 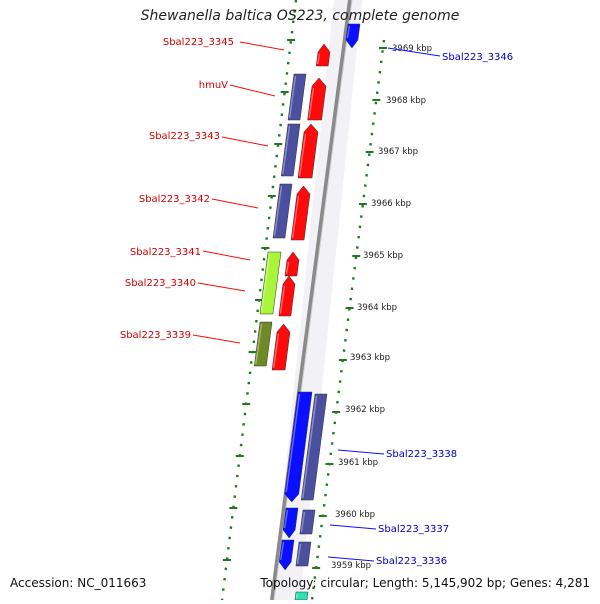 I want to click on gene-label: Sbal223_3343, so click(x=184, y=136).